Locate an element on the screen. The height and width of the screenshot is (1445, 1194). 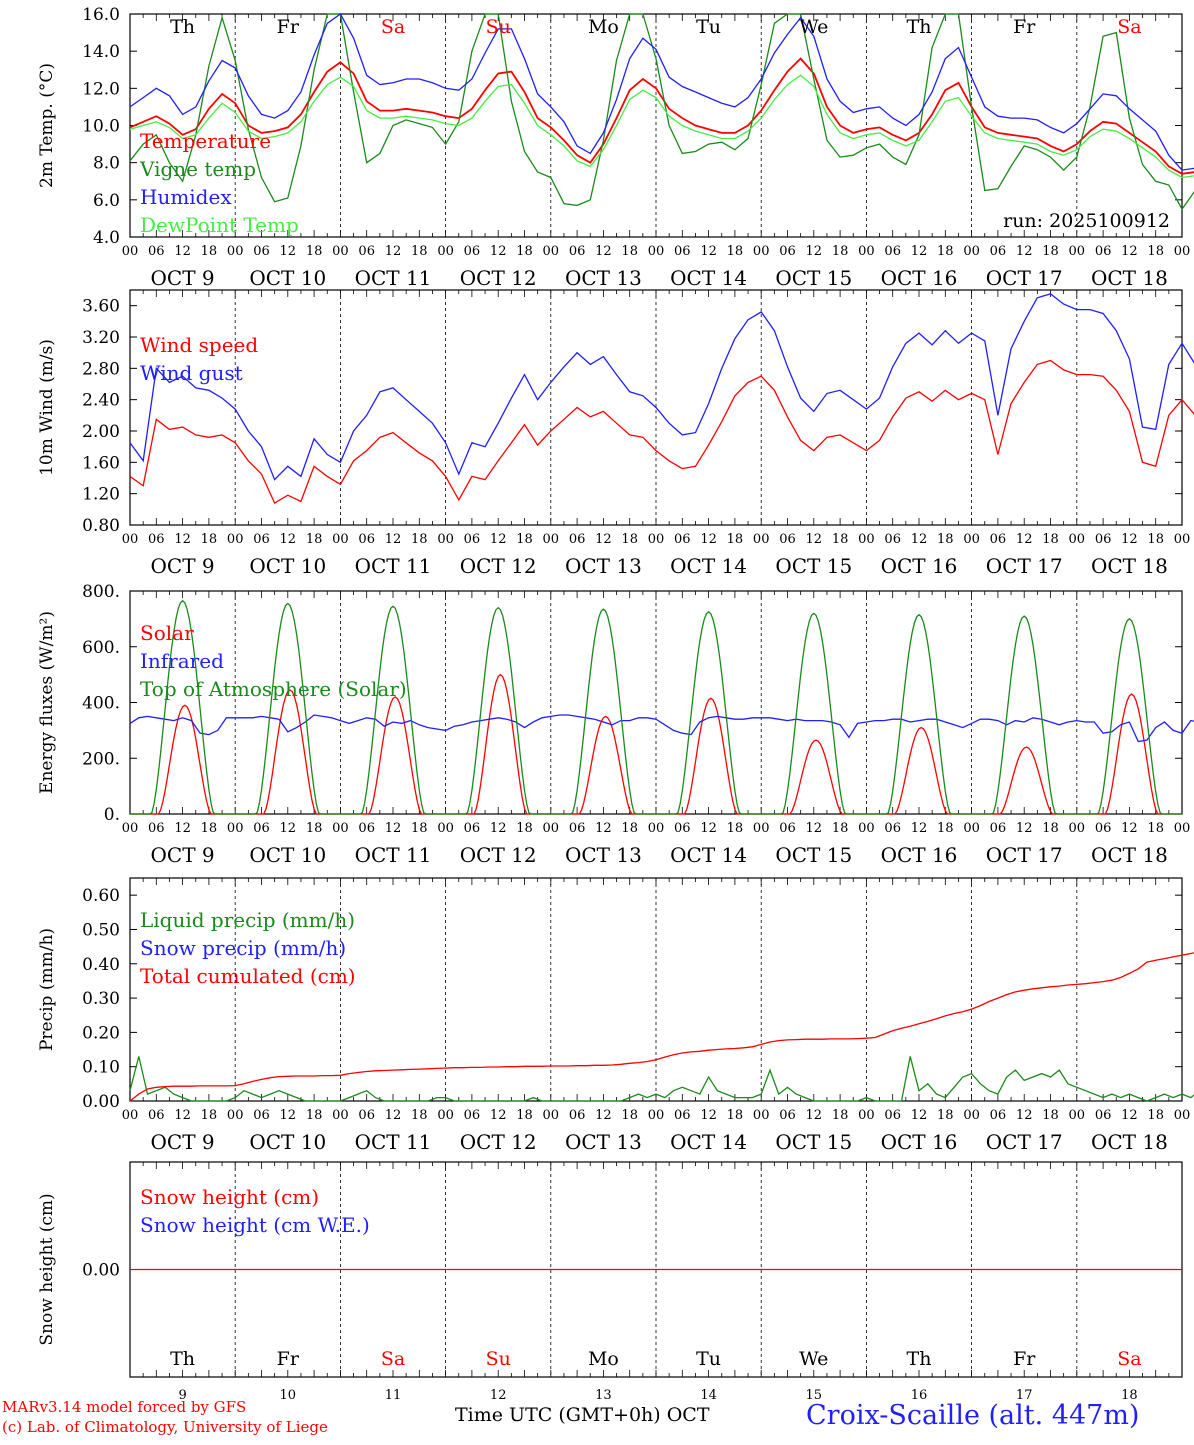
legend-entry: Top of Atmosphere (Solar) is located at coordinates (273, 689).